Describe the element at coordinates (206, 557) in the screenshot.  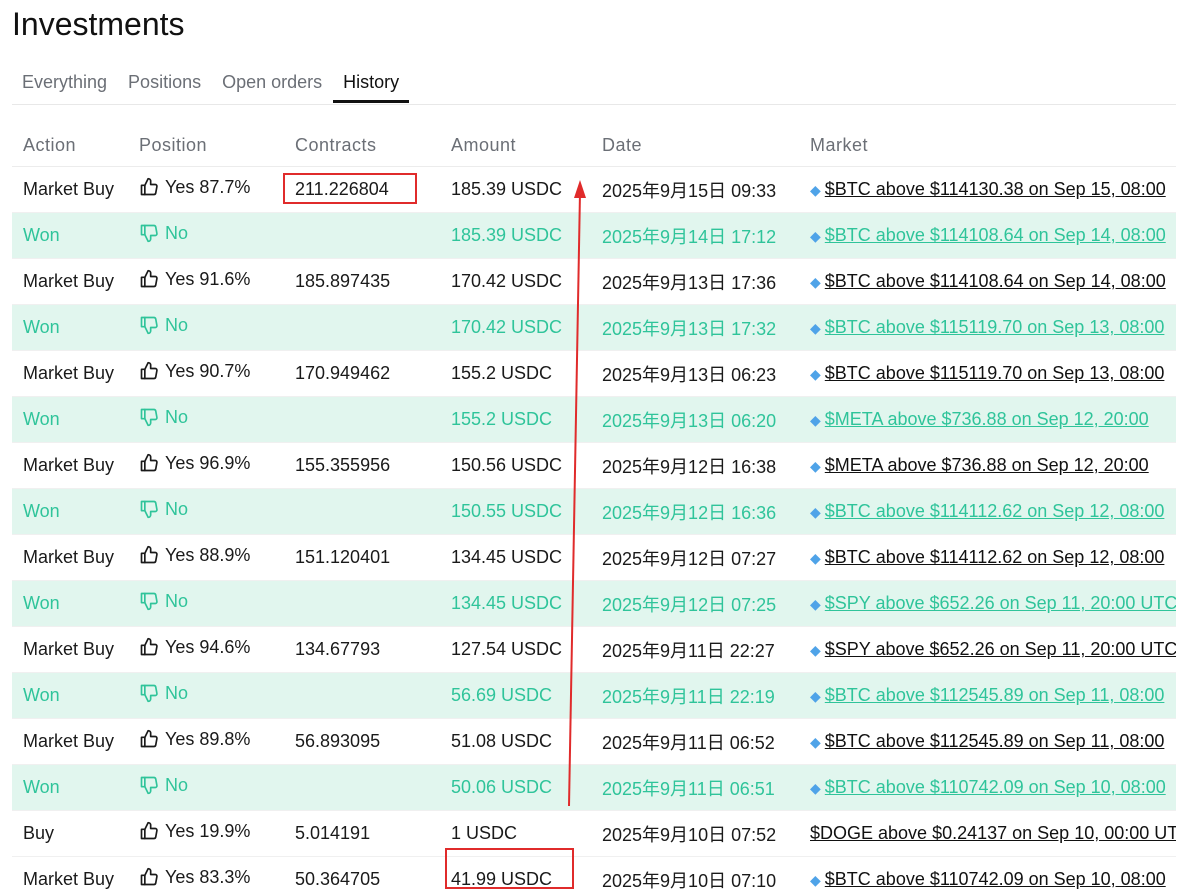
I see `position-cell: Yes 88.9%` at that location.